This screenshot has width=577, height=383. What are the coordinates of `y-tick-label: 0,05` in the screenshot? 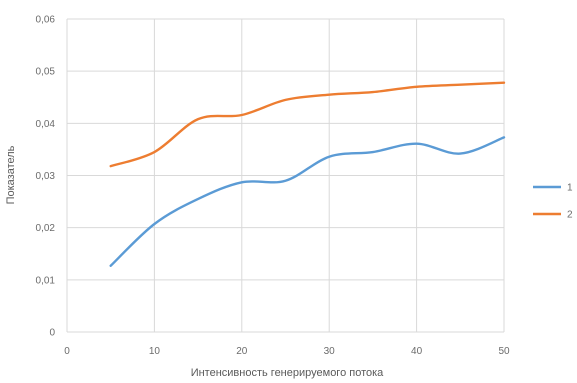 It's located at (46, 72).